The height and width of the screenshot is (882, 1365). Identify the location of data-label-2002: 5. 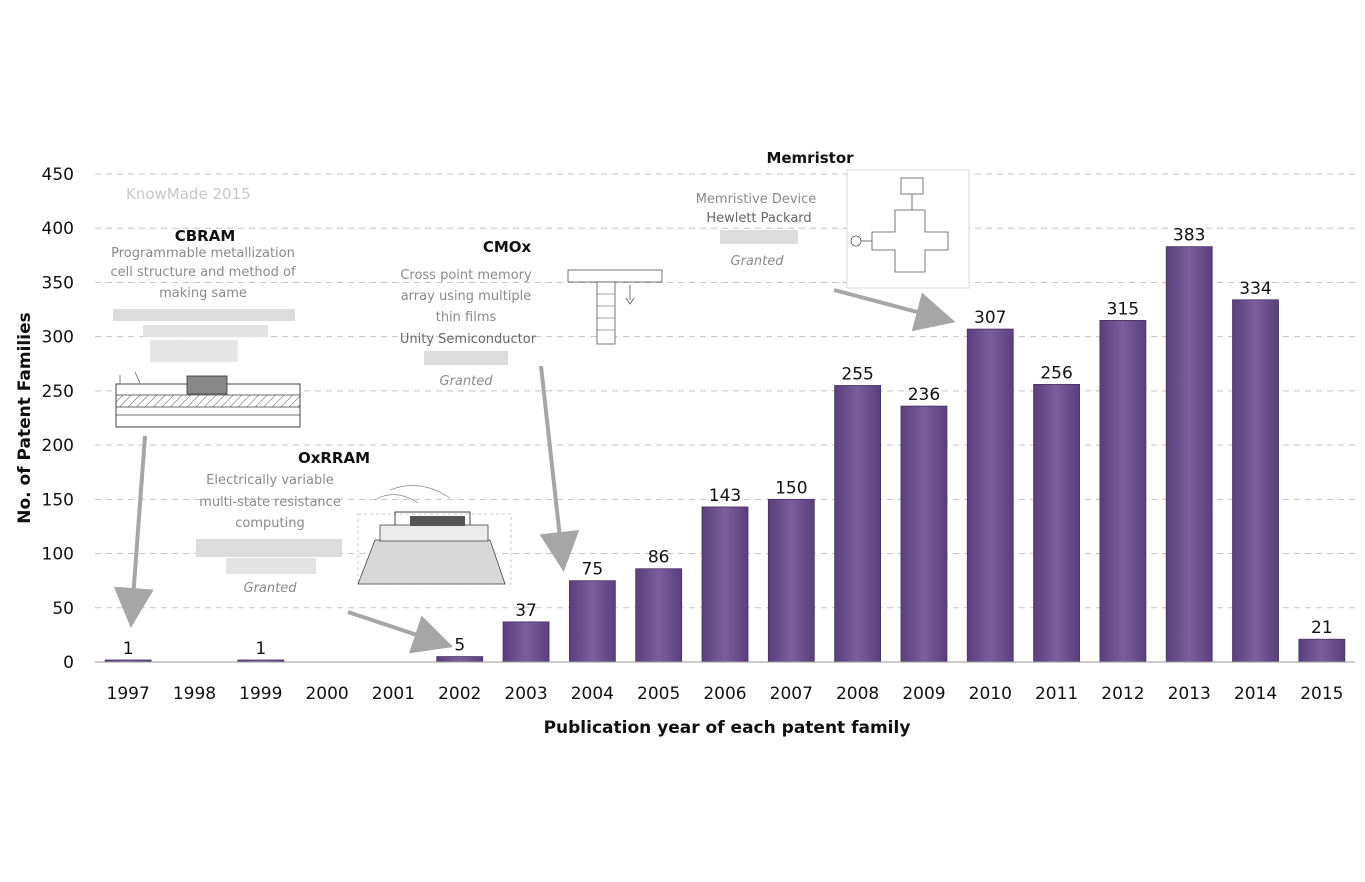
(459, 646).